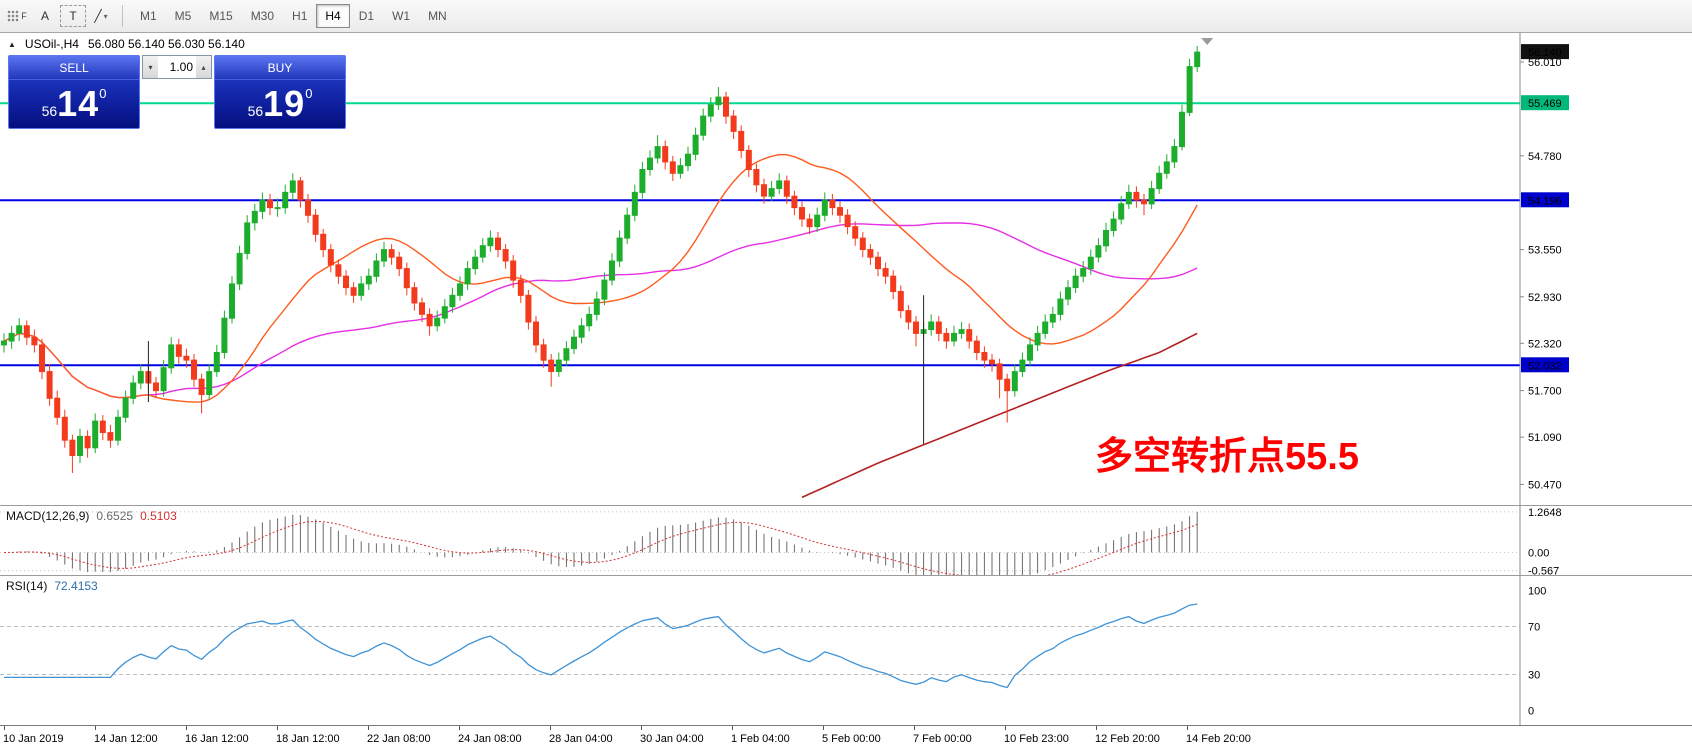  I want to click on buy-panel: BUY 56 19 0, so click(280, 92).